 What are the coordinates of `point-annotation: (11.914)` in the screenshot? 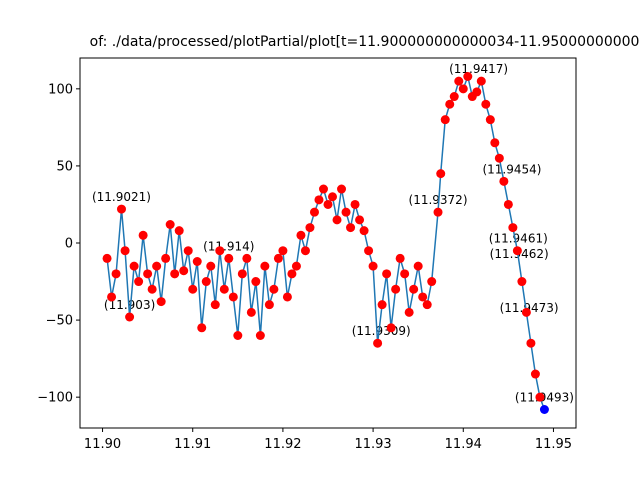 It's located at (228, 246).